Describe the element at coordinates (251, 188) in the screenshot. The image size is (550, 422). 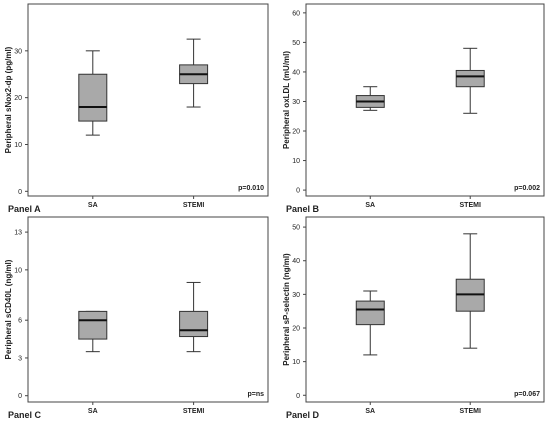
I see `p-value-label: p=0.010` at that location.